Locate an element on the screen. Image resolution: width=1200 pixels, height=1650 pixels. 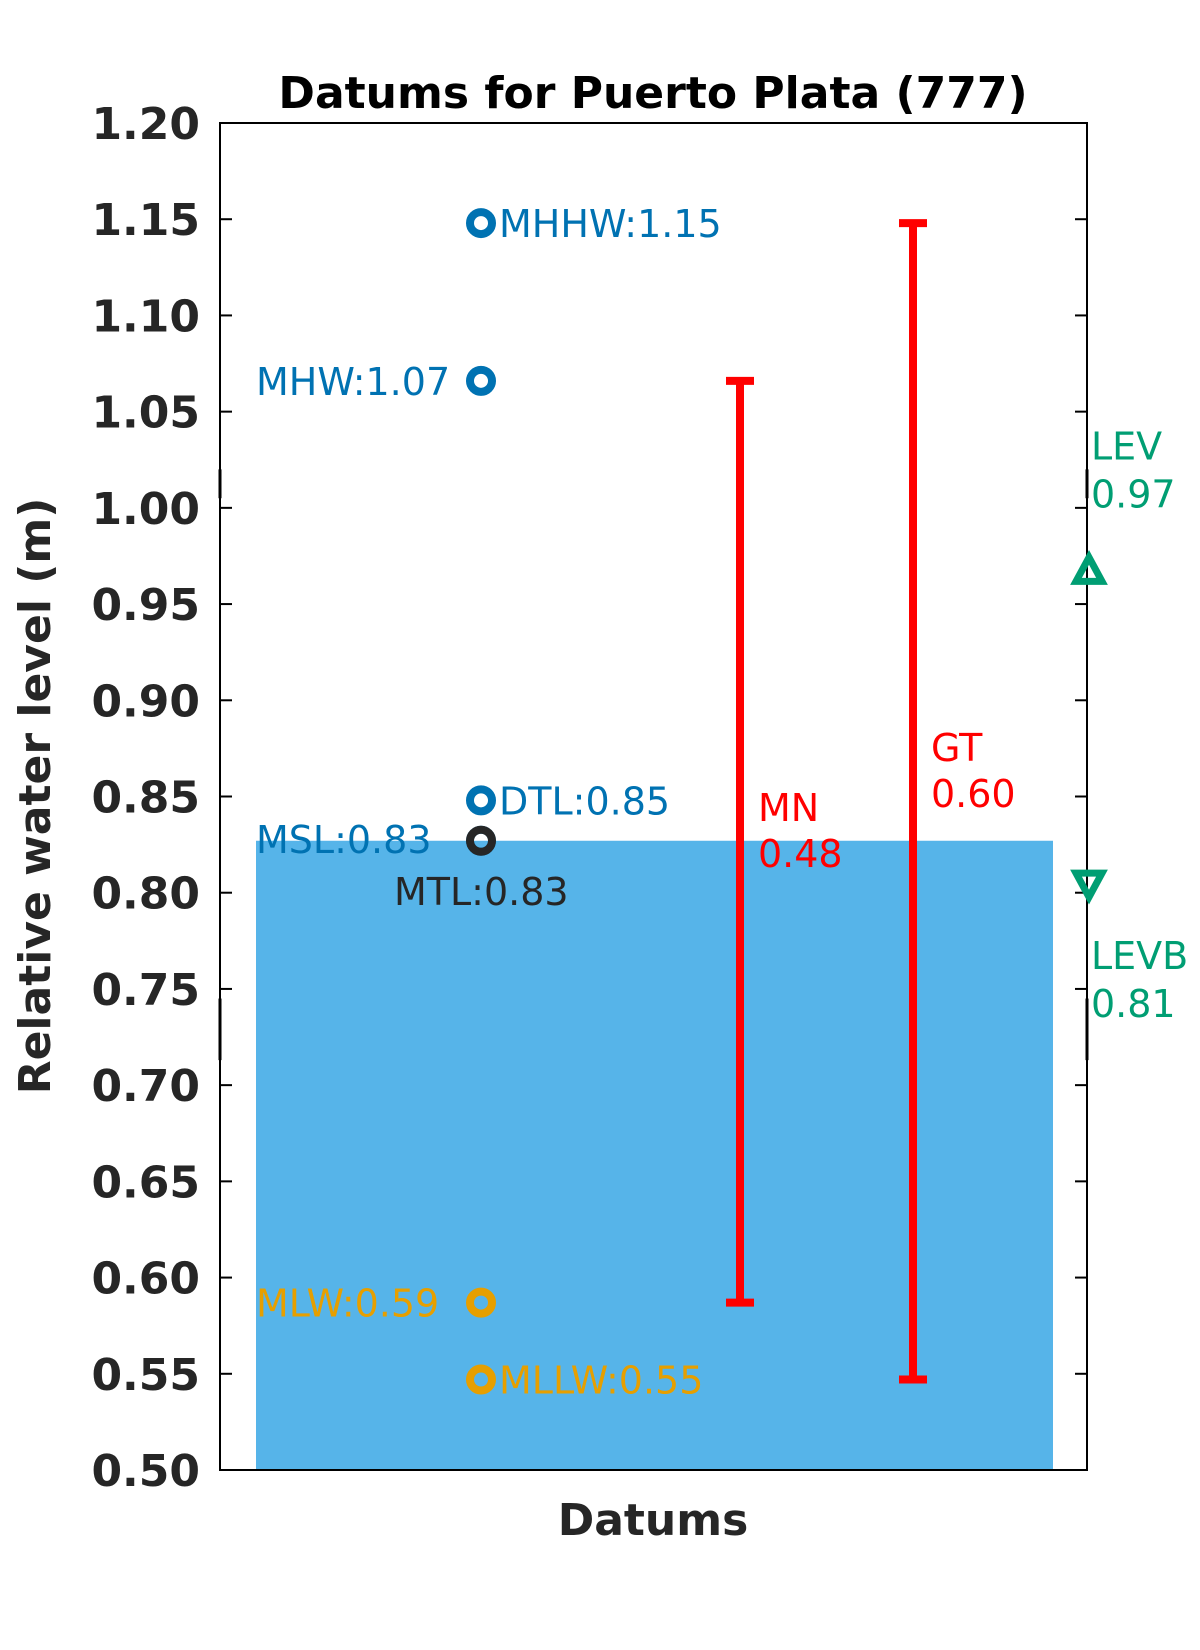
y-tick-label: 0.80 is located at coordinates (145, 894).